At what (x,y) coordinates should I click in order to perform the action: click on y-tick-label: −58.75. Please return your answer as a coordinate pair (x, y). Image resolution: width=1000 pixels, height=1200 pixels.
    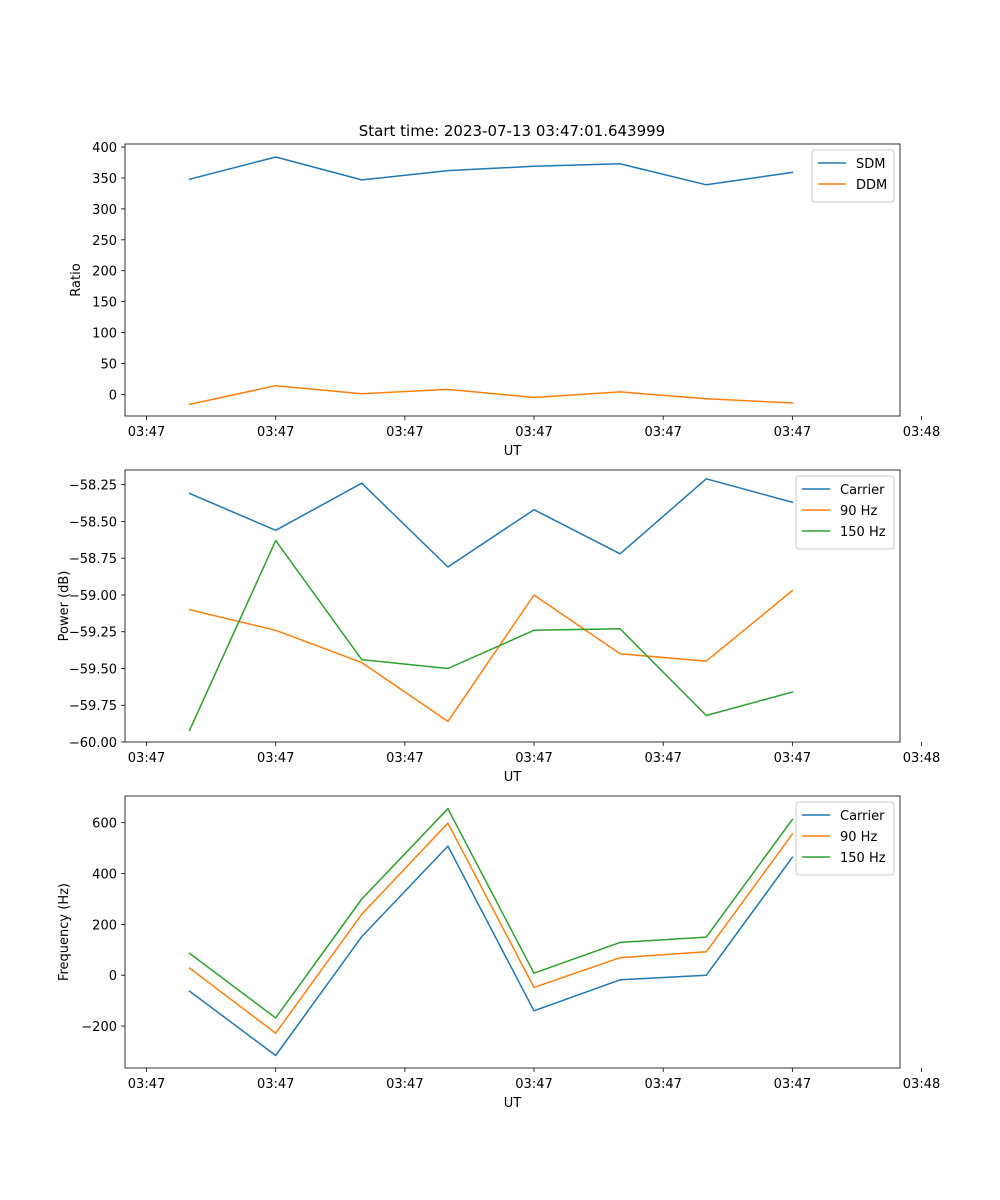
    Looking at the image, I should click on (93, 559).